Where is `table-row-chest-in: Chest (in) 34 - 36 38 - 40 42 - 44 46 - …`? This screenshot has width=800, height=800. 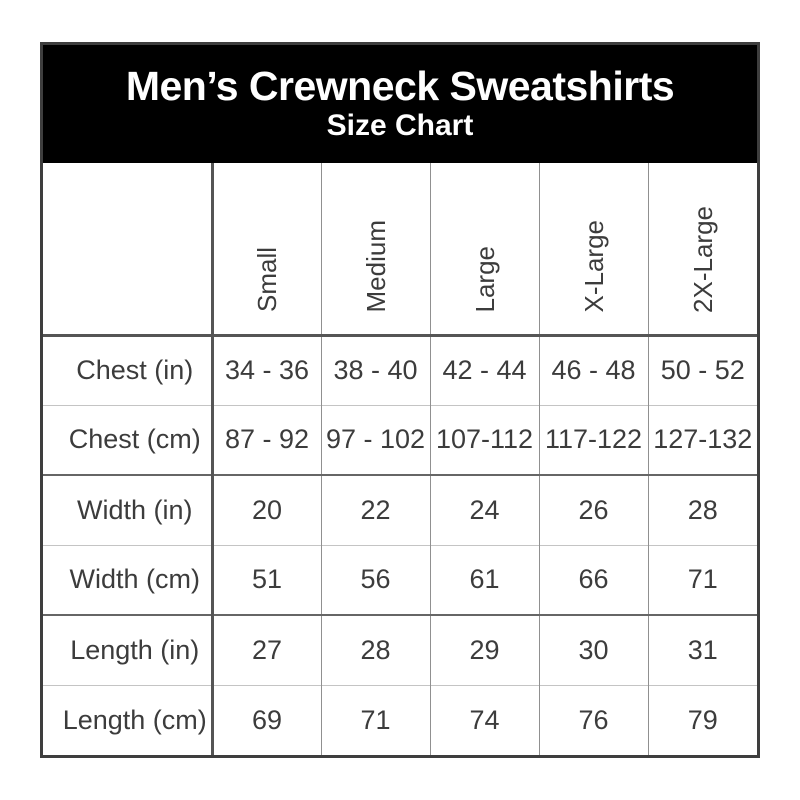
table-row-chest-in: Chest (in) 34 - 36 38 - 40 42 - 44 46 - … is located at coordinates (400, 370).